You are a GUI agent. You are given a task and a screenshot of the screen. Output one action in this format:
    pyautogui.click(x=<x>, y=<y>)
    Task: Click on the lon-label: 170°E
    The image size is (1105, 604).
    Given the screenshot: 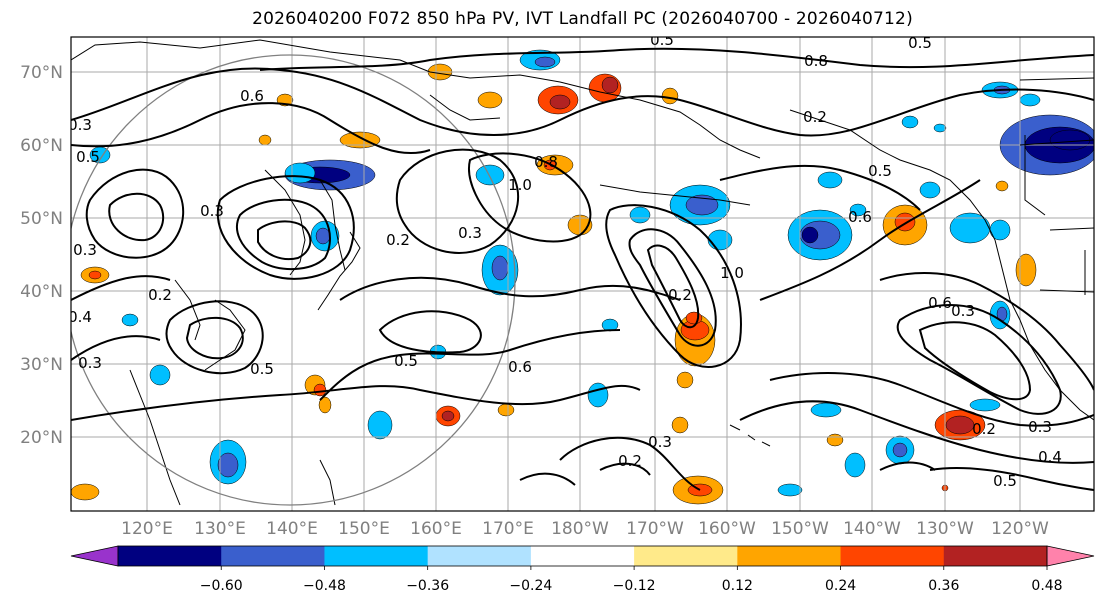 What is the action you would take?
    pyautogui.click(x=508, y=529)
    